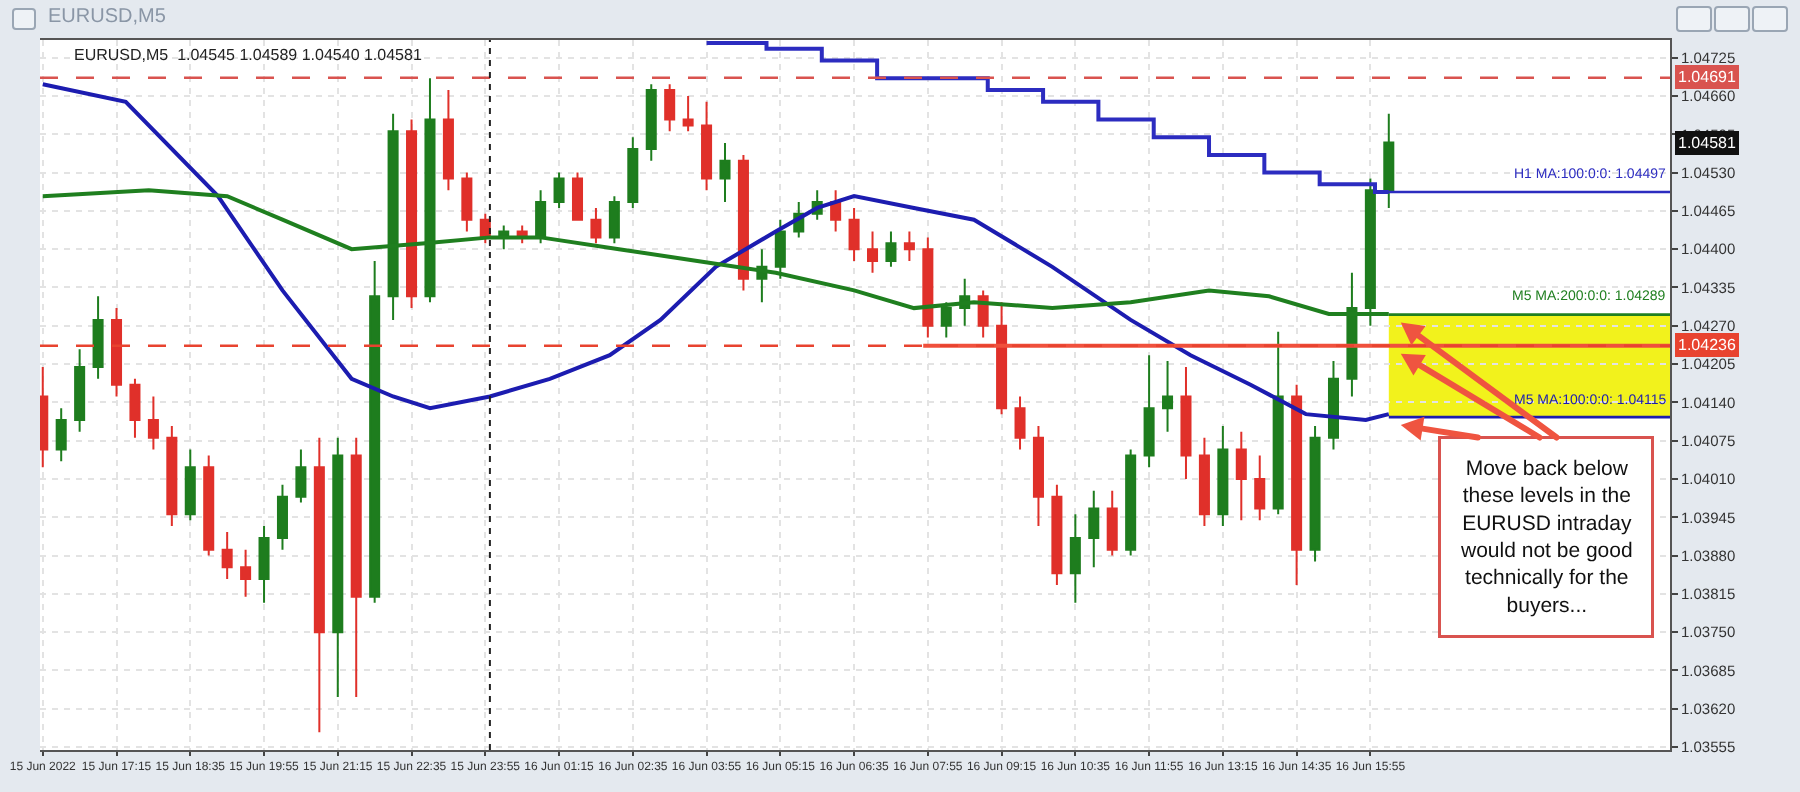  What do you see at coordinates (107, 17) in the screenshot?
I see `chart-title: EURUSD,M5` at bounding box center [107, 17].